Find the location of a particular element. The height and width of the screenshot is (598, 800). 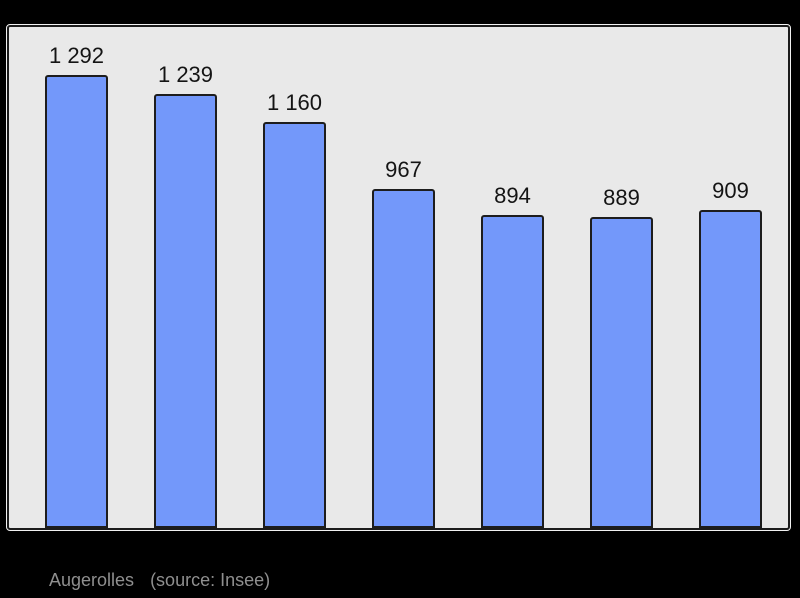

caption: Augerolles (source: Insee) is located at coordinates (159, 580).